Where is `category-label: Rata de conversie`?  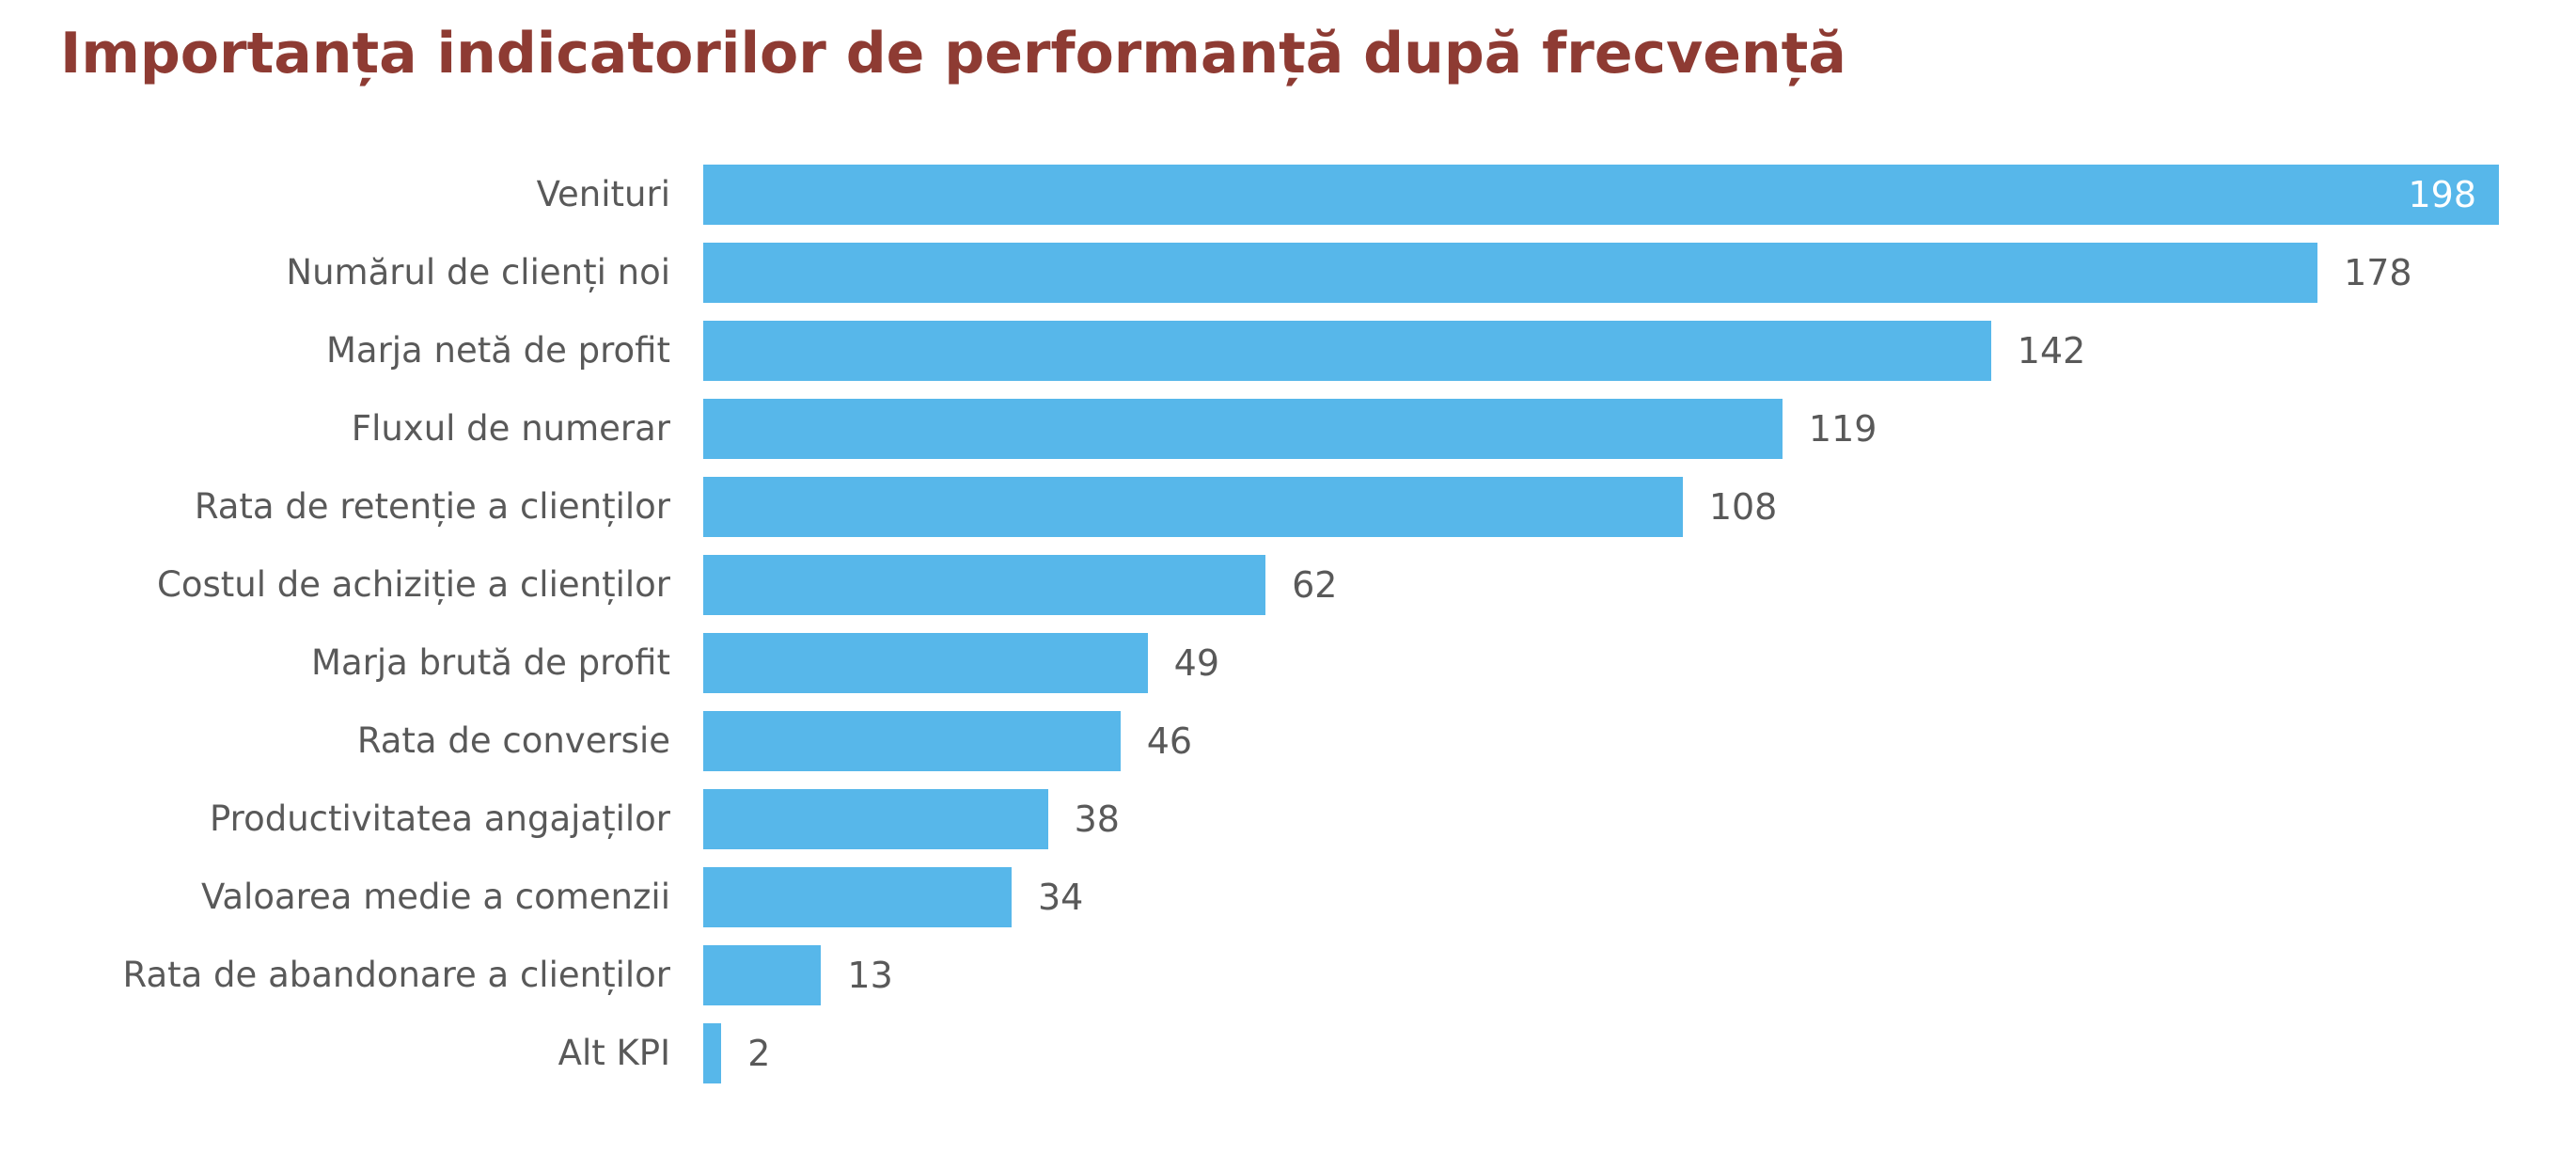
category-label: Rata de conversie is located at coordinates (513, 740).